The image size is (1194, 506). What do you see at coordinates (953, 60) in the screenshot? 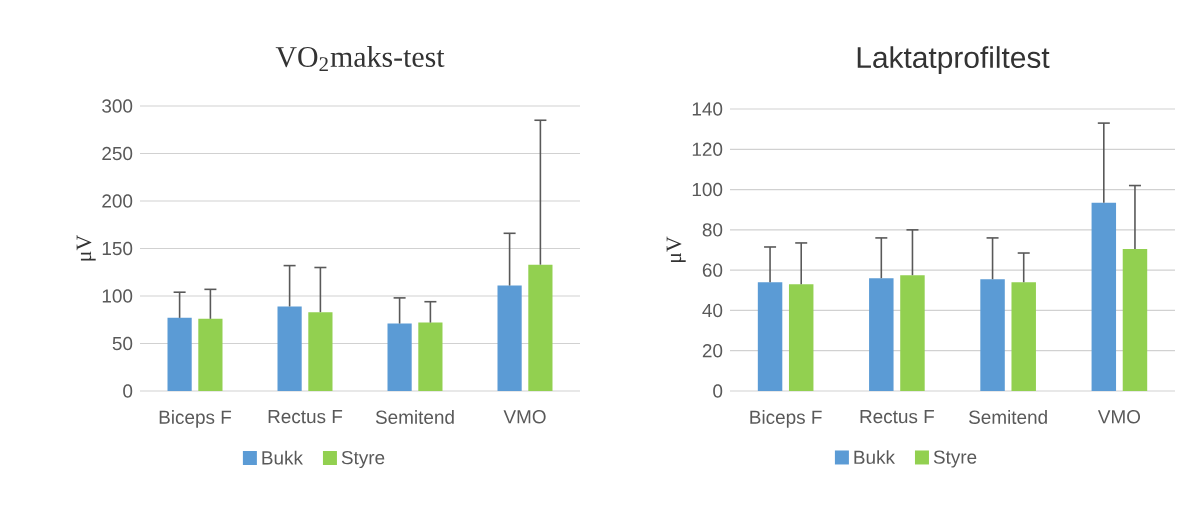
I see `chart-title: Laktatprofiltest` at bounding box center [953, 60].